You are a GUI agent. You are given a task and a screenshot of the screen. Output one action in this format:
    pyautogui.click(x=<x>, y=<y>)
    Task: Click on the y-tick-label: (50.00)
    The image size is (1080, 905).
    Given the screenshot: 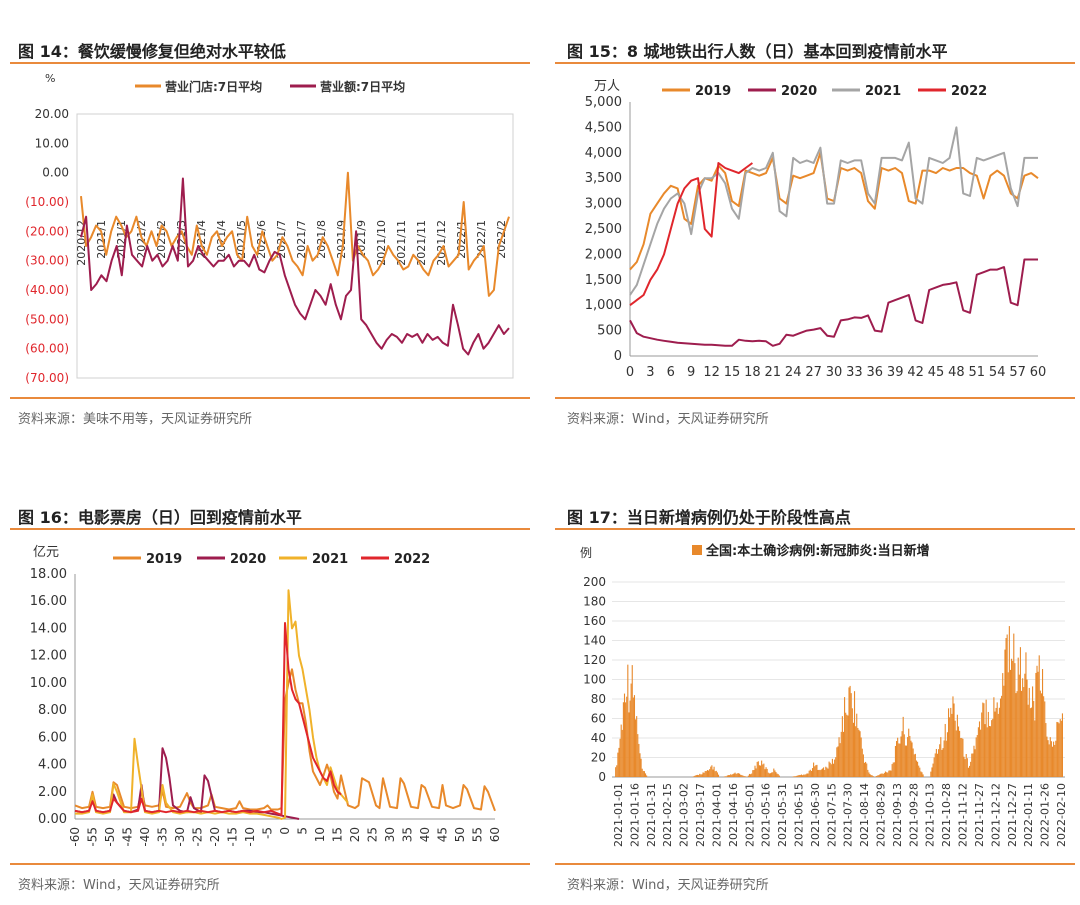 What is the action you would take?
    pyautogui.click(x=47, y=319)
    